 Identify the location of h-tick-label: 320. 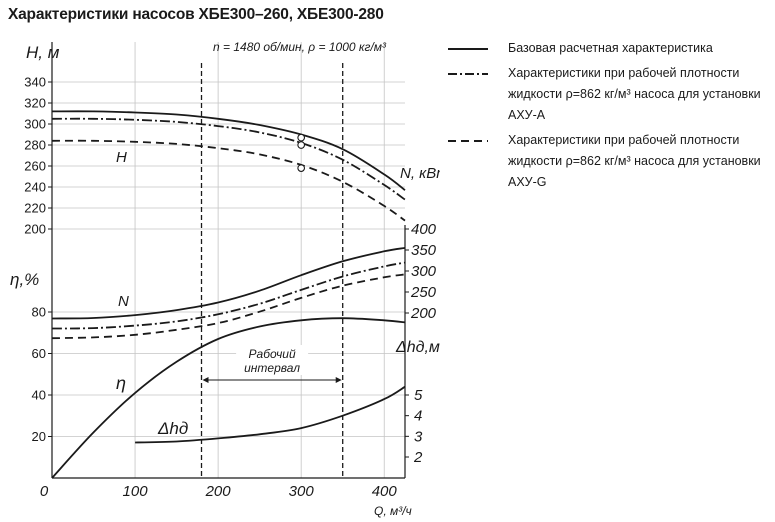
(35, 103).